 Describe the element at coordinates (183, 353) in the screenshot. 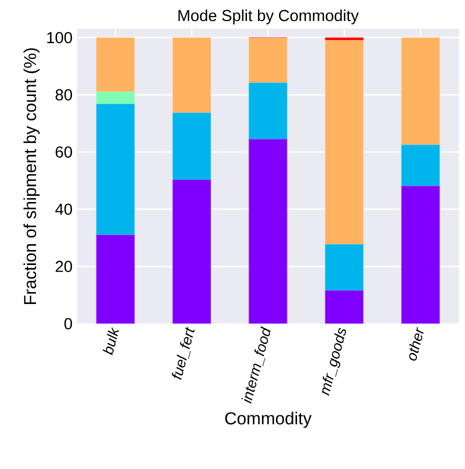

I see `x-tick-label: fuel_fert` at that location.